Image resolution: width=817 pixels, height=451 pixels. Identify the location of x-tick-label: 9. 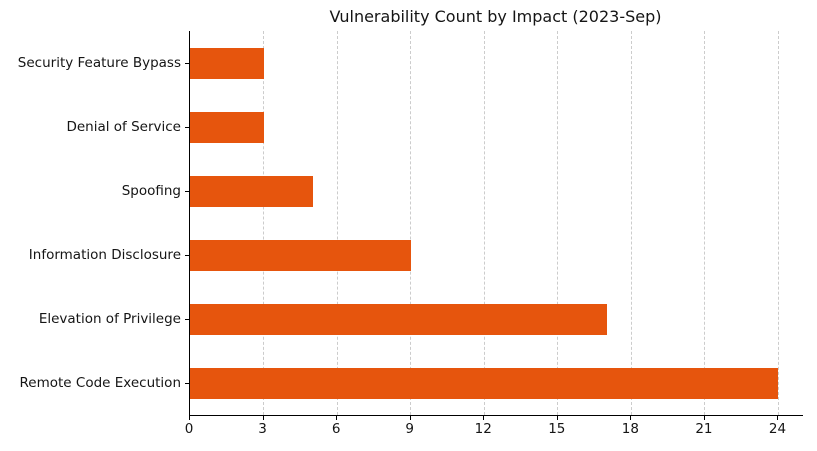
(409, 429).